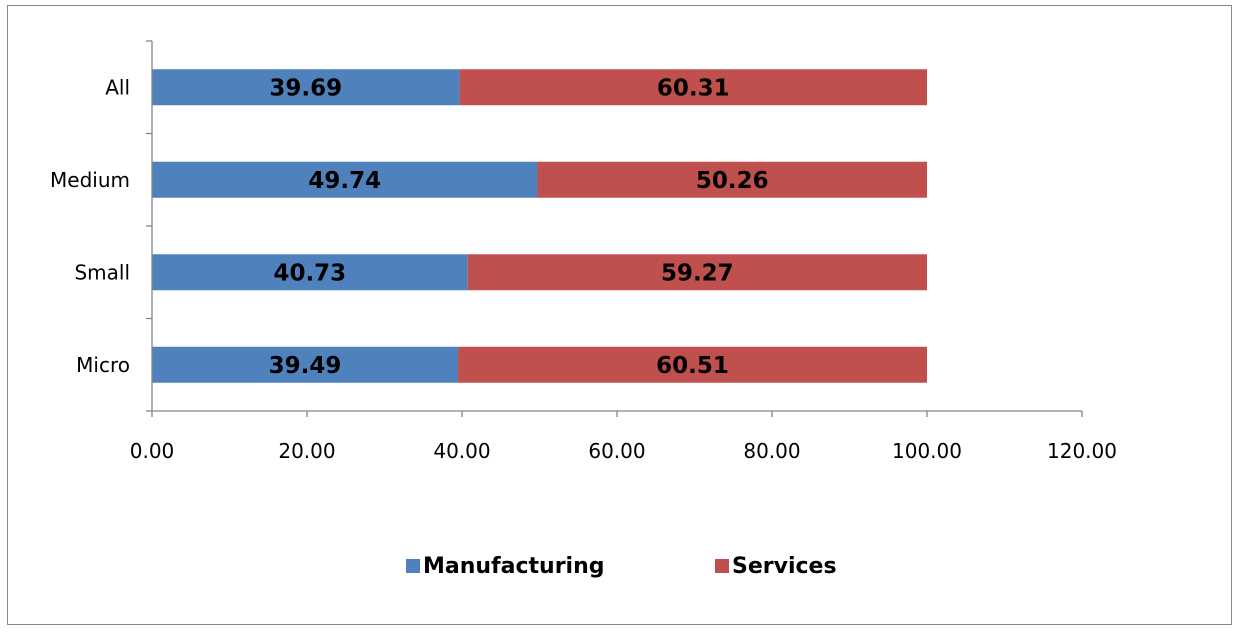 The height and width of the screenshot is (632, 1240). I want to click on data-label-manufacturing-medium: 49.74, so click(344, 181).